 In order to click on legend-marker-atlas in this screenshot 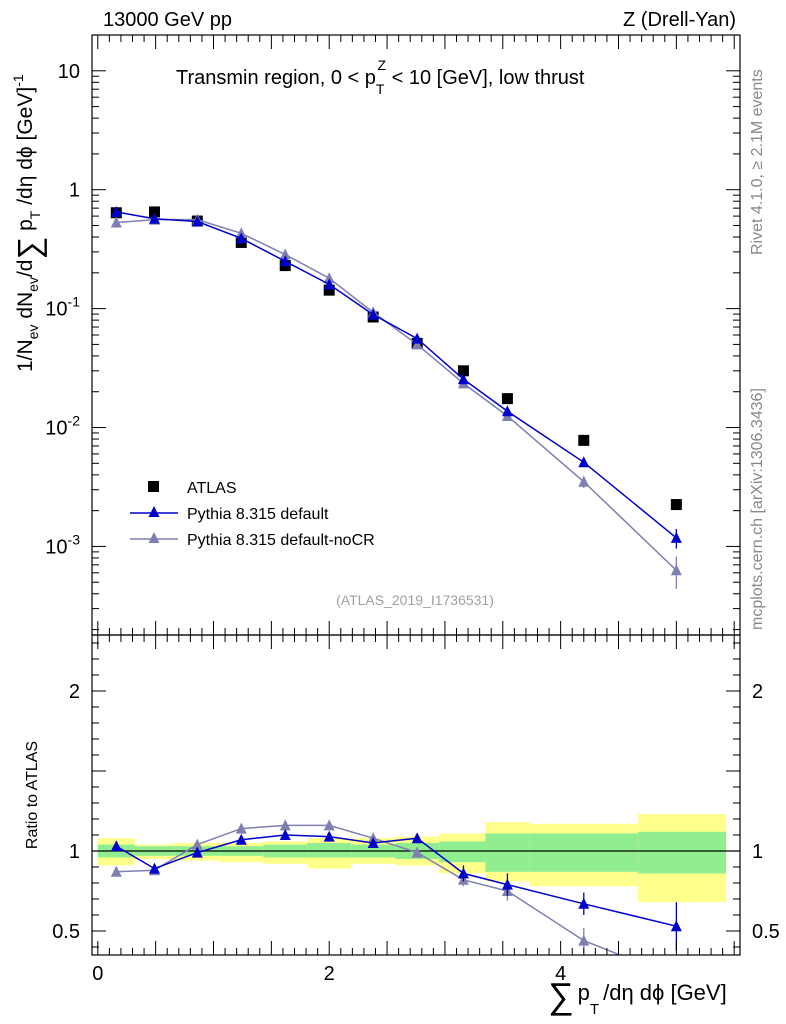, I will do `click(153, 486)`.